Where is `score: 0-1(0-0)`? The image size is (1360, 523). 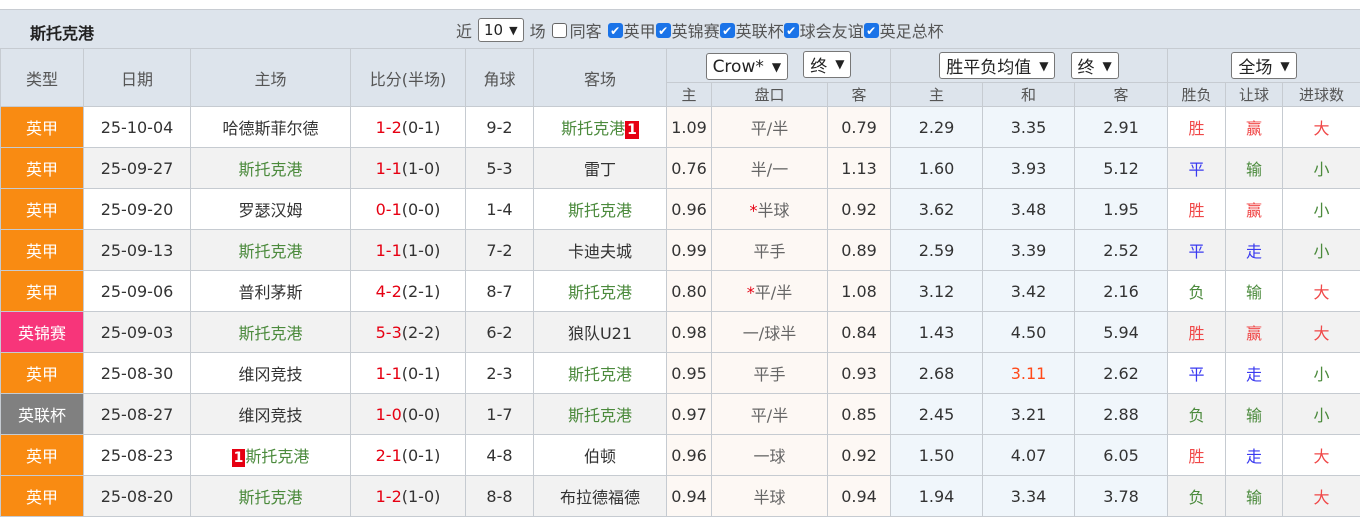 score: 0-1(0-0) is located at coordinates (408, 209).